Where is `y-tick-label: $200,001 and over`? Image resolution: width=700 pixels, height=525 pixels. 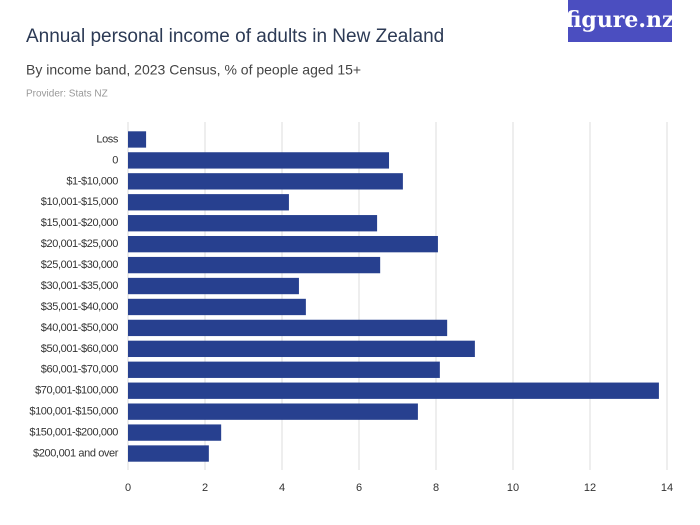
y-tick-label: $200,001 and over is located at coordinates (76, 453).